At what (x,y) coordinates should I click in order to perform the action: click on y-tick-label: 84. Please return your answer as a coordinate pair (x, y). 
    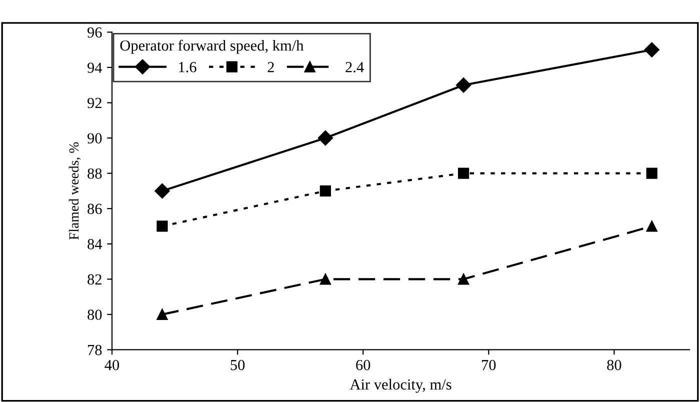
    Looking at the image, I should click on (95, 244).